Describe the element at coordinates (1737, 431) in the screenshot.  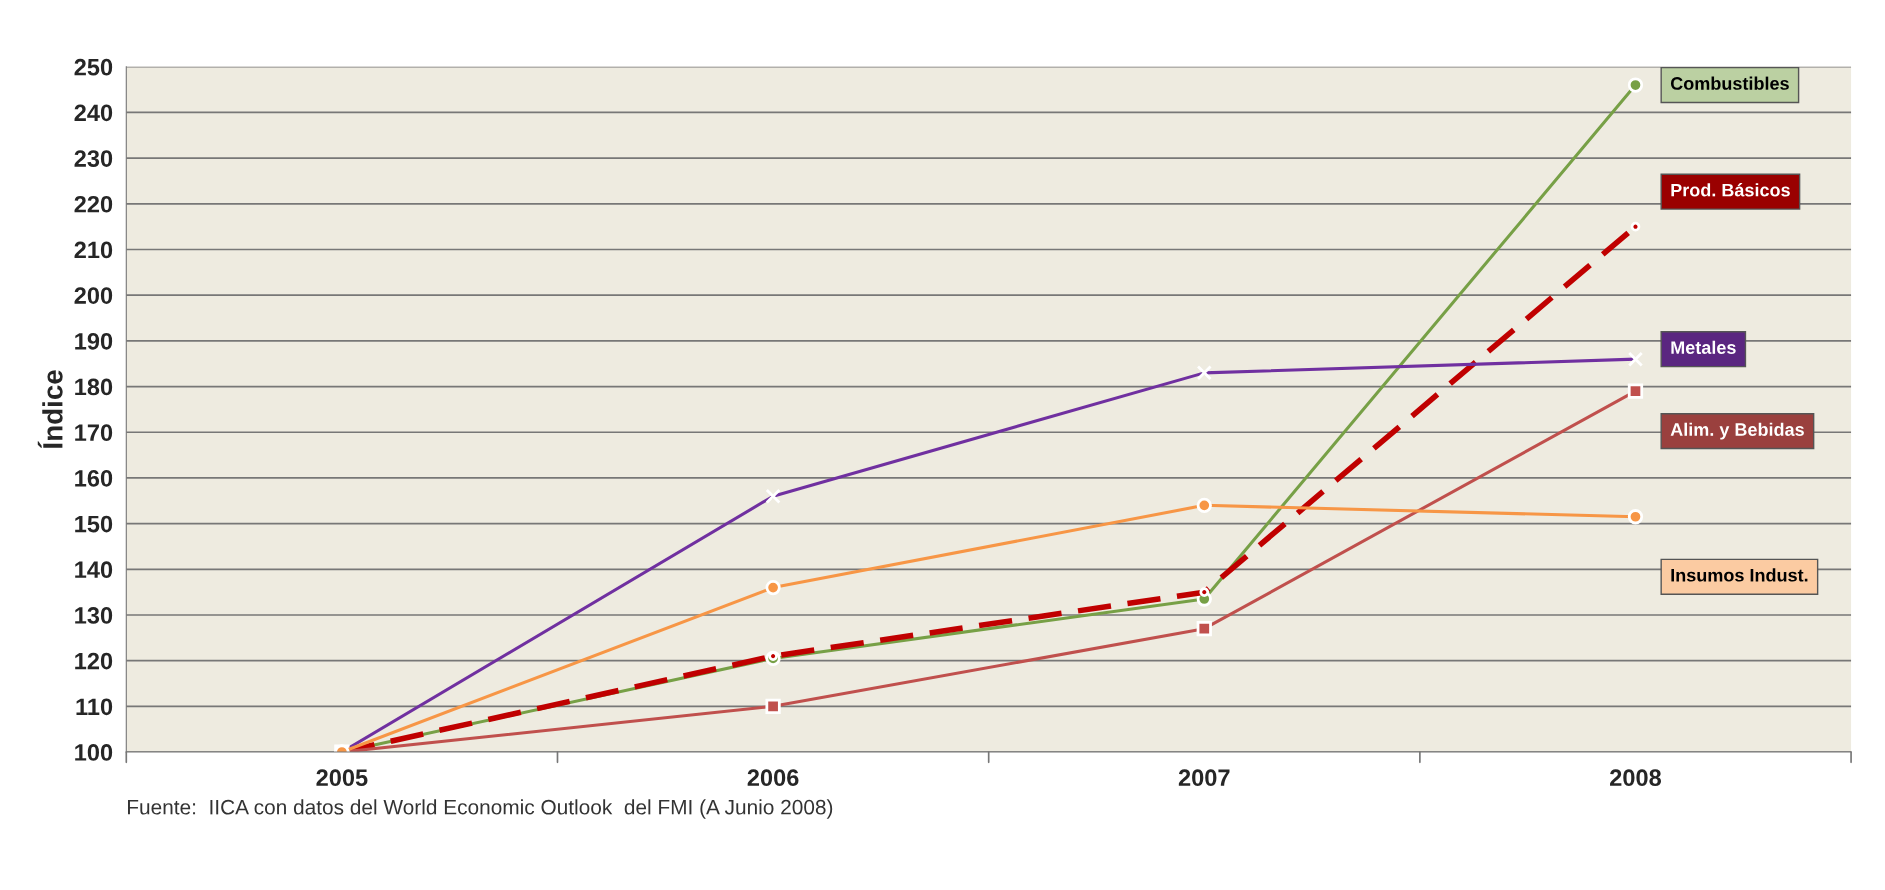
I see `text: Alim. y Bebidas` at that location.